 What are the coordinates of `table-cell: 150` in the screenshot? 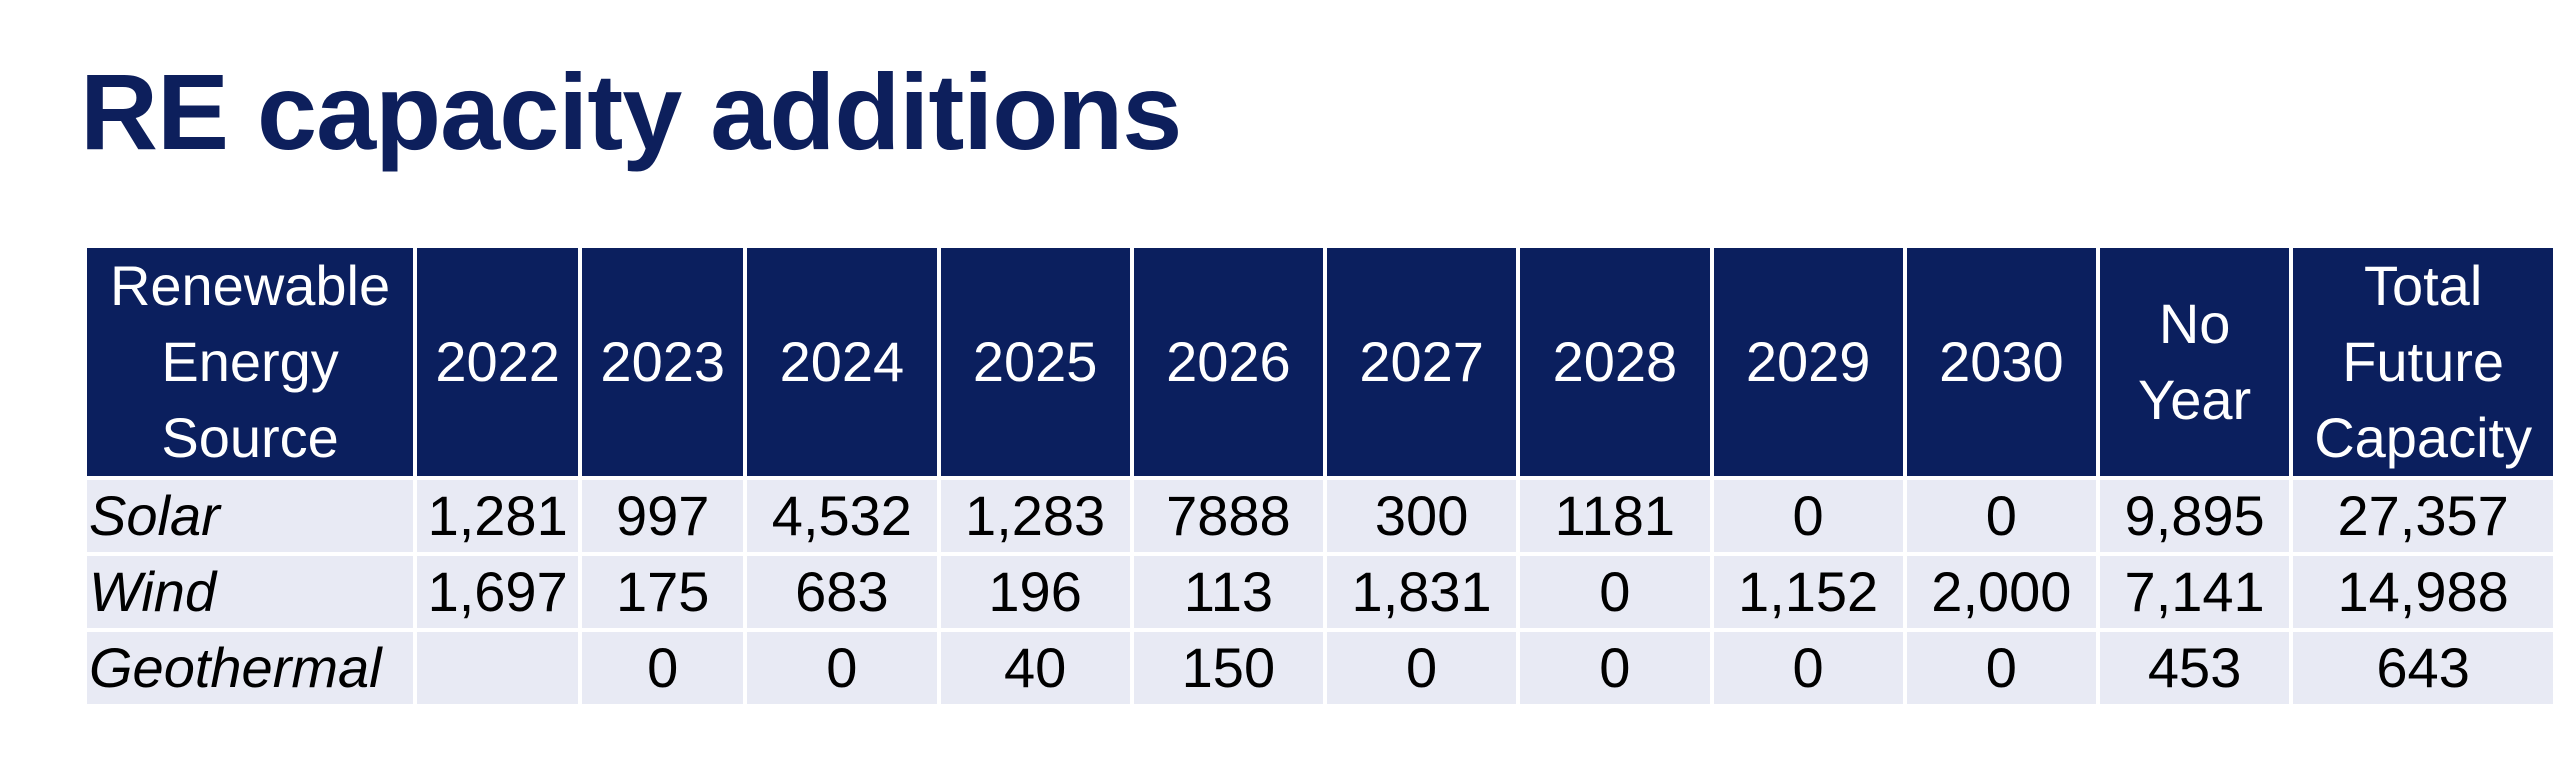 It's located at (1228, 668).